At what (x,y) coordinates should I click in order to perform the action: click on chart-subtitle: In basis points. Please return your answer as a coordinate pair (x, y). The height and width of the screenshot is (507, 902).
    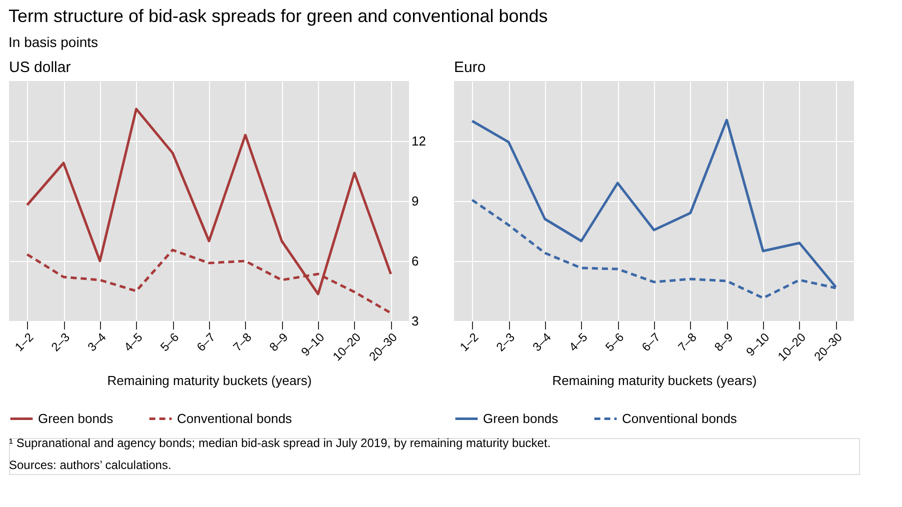
    Looking at the image, I should click on (53, 42).